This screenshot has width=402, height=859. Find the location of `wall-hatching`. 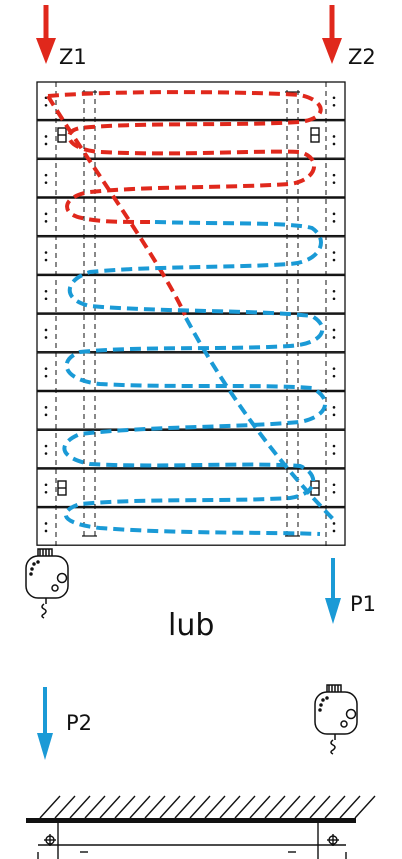

wall-hatching is located at coordinates (201, 809).